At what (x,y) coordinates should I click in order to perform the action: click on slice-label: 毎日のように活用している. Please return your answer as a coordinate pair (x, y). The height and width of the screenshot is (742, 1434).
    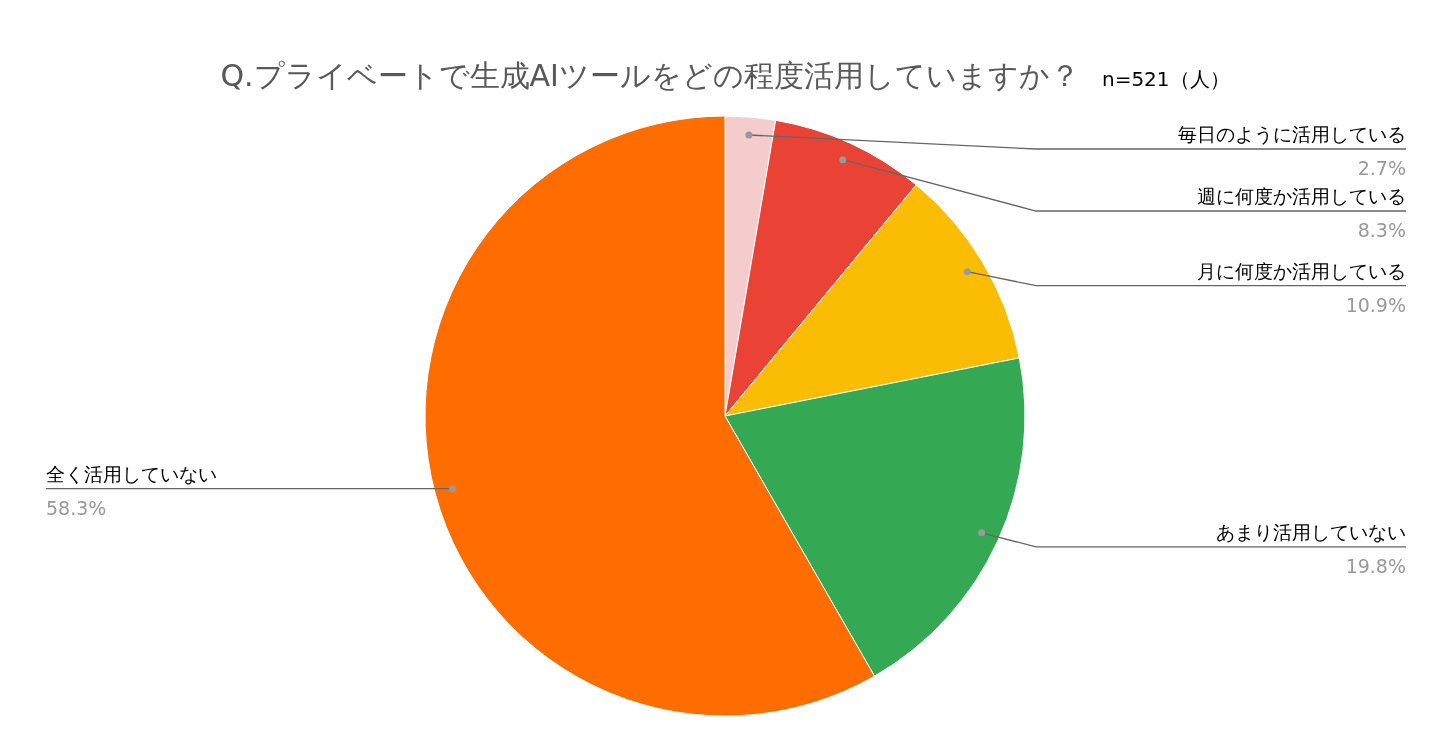
    Looking at the image, I should click on (1292, 134).